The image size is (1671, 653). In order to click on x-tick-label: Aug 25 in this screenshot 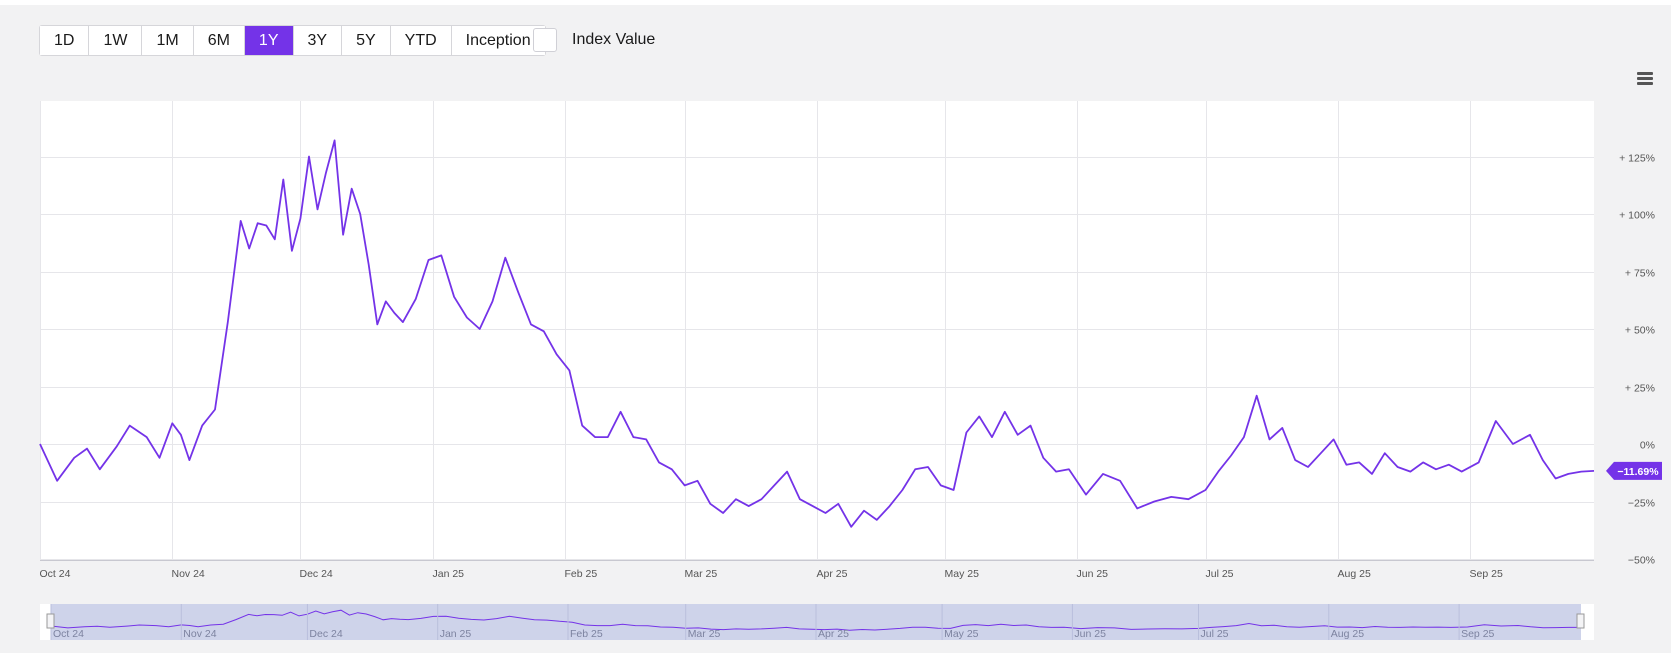, I will do `click(1354, 574)`.